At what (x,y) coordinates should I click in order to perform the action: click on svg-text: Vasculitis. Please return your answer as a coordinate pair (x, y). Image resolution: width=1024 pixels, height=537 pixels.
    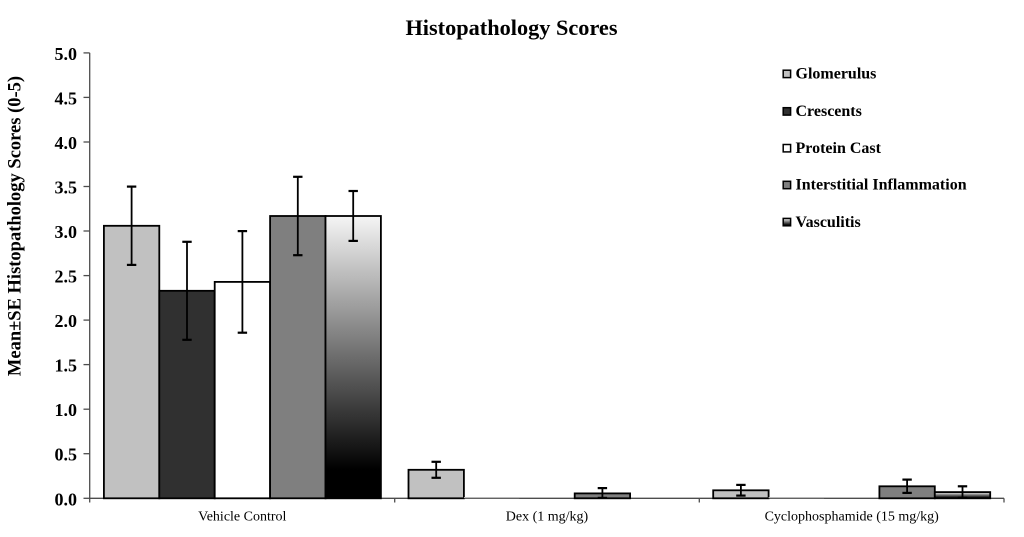
    Looking at the image, I should click on (828, 222).